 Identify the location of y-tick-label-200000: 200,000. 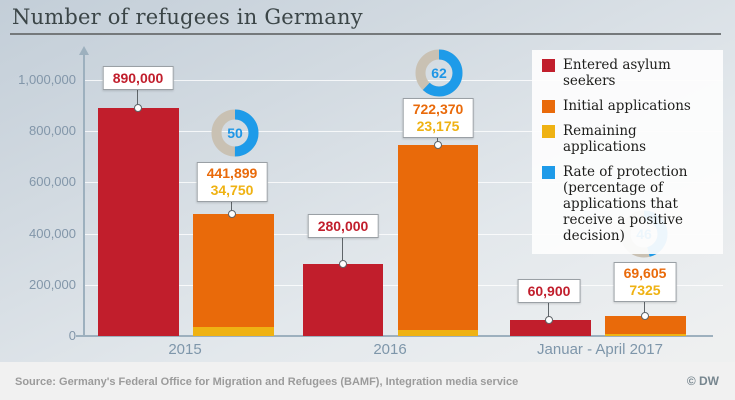
(52, 284).